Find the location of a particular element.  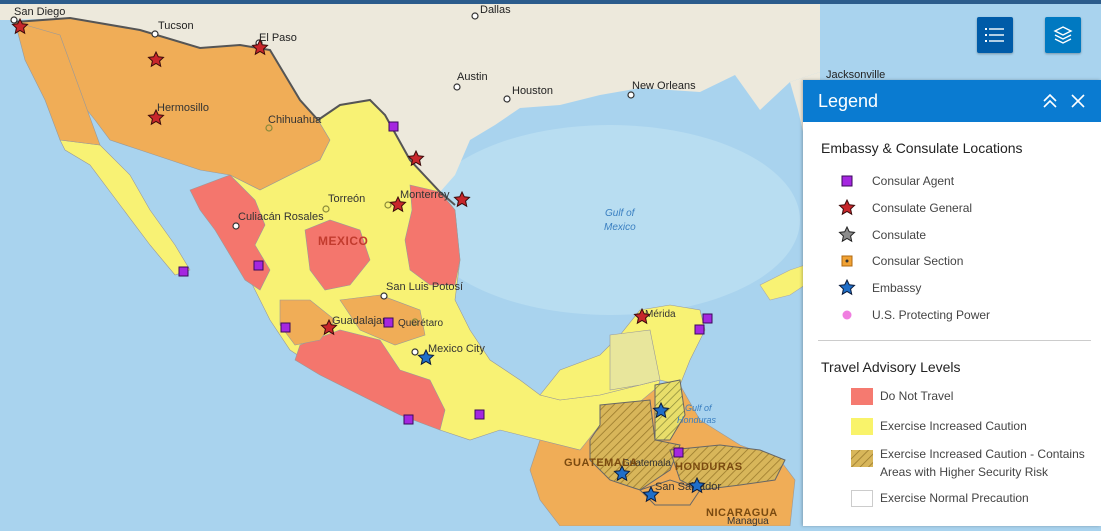

legend-item-consulate-general: Consulate General is located at coordinates (952, 208).